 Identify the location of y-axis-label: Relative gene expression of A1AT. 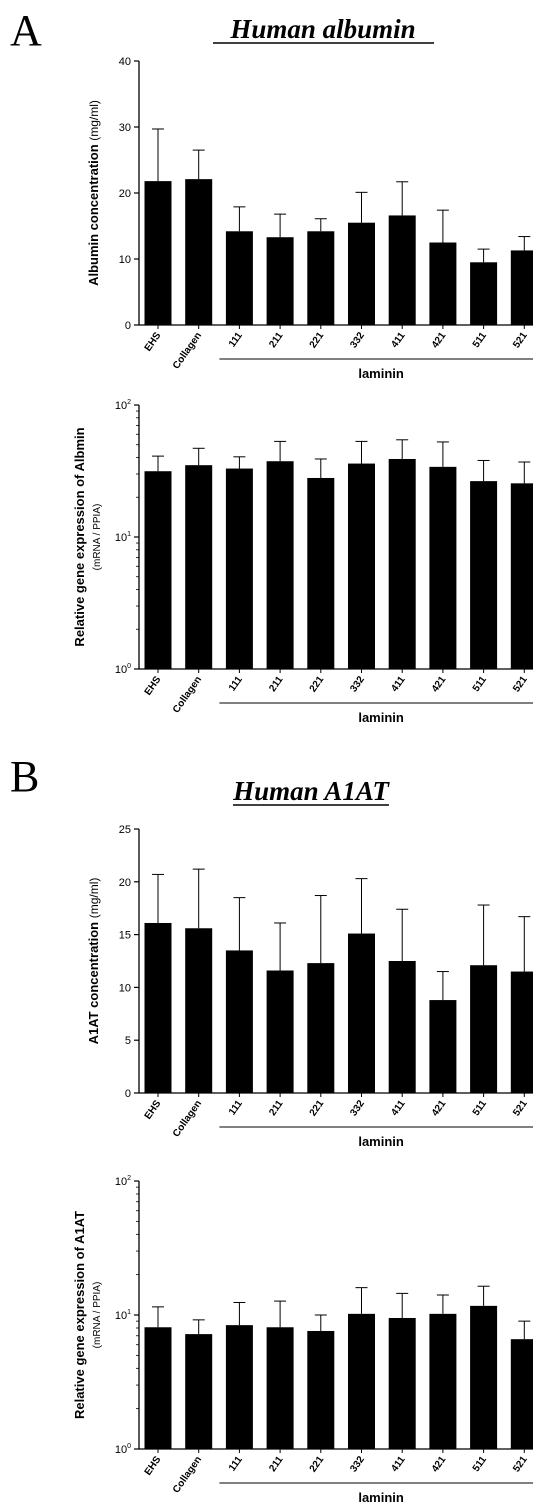
(79, 1315).